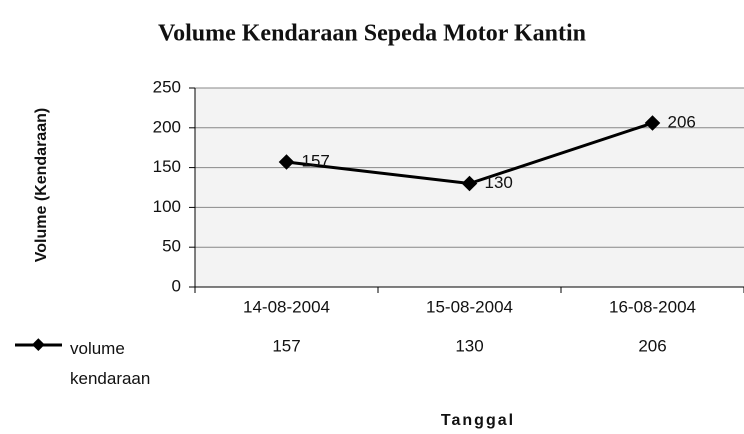 The height and width of the screenshot is (434, 744). I want to click on legend-label: volume kendaraan, so click(110, 363).